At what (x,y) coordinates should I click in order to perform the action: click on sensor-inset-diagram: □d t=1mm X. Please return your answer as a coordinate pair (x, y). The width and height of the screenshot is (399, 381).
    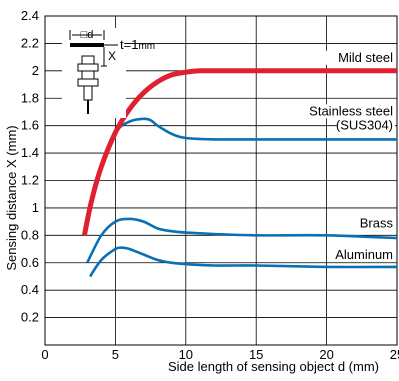
    Looking at the image, I should click on (108, 73).